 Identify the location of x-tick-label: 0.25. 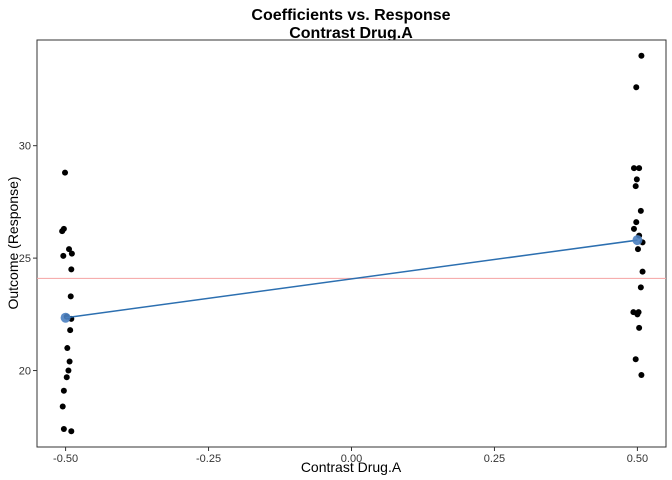
(494, 459).